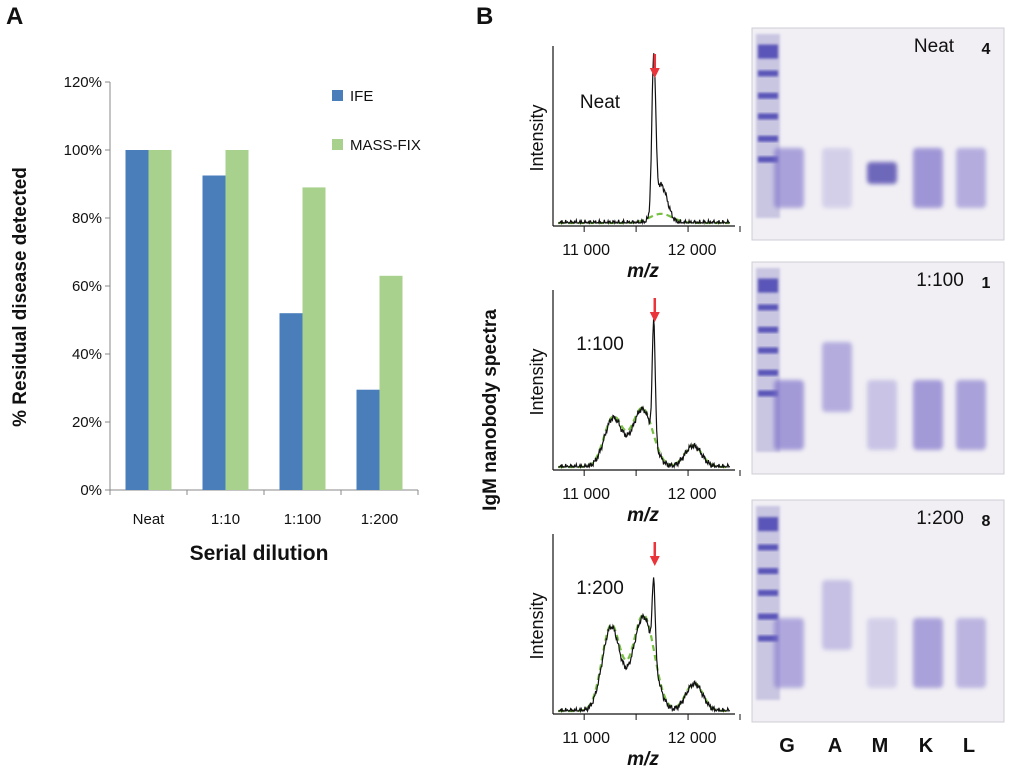  I want to click on lane-label-l: L, so click(969, 746).